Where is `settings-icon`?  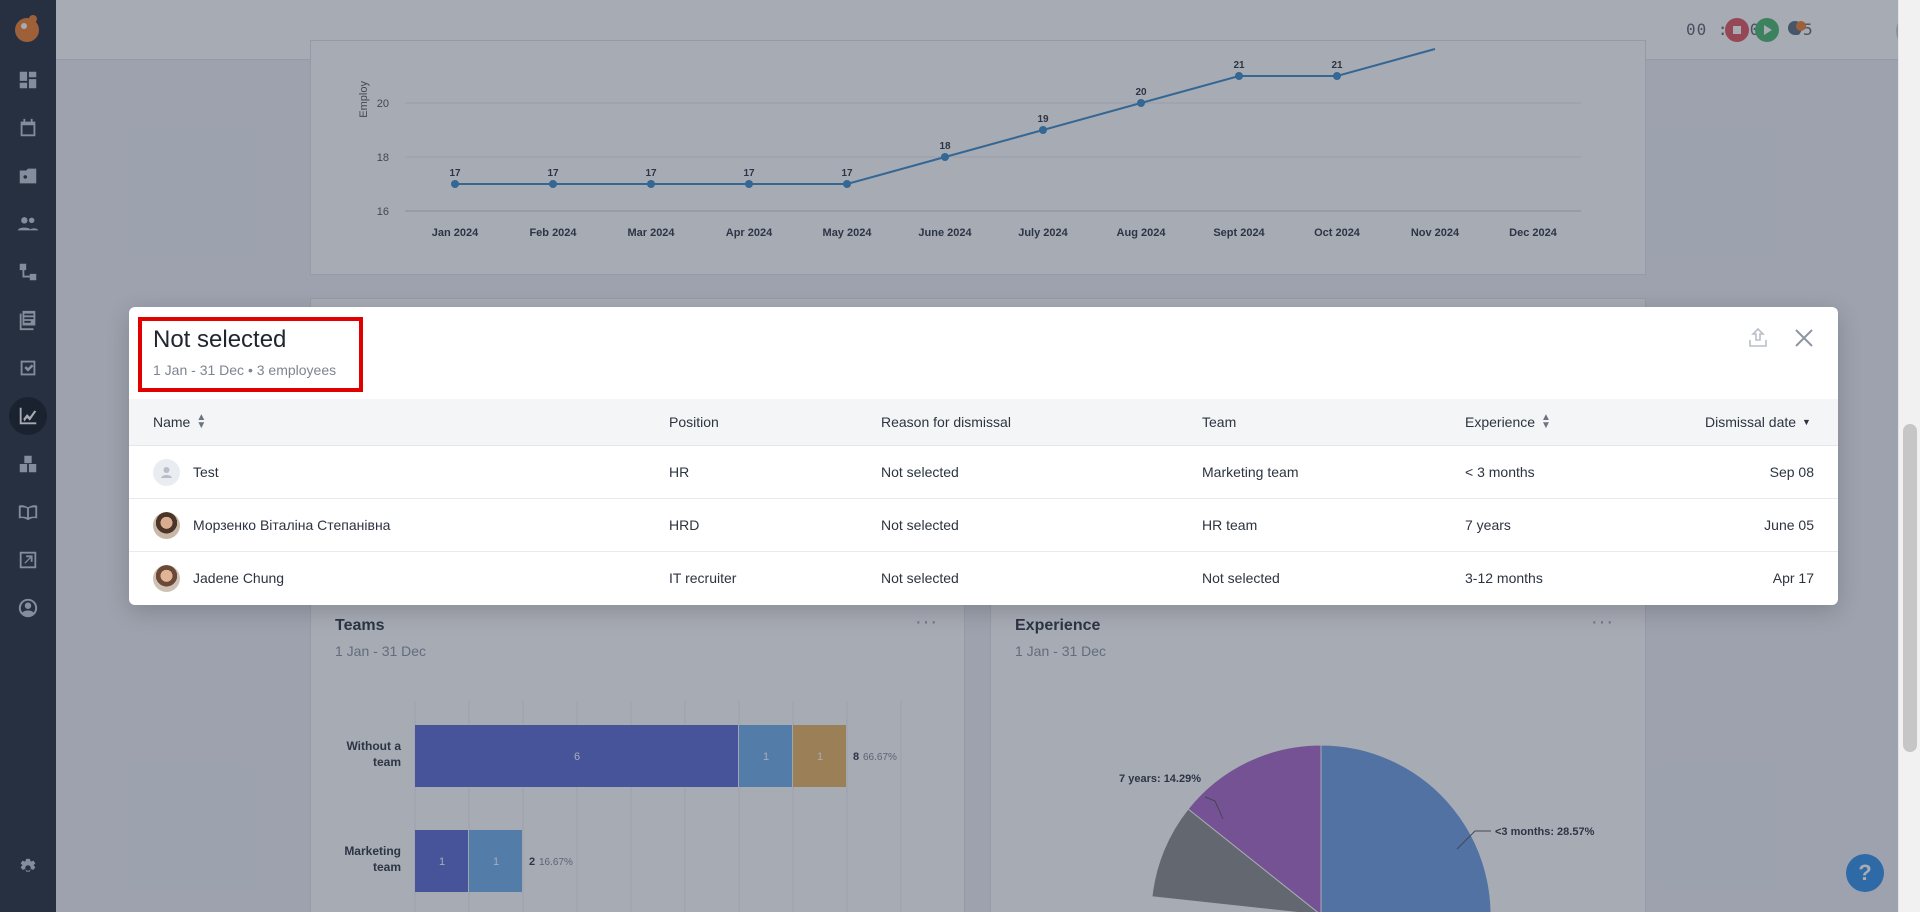
settings-icon is located at coordinates (28, 868).